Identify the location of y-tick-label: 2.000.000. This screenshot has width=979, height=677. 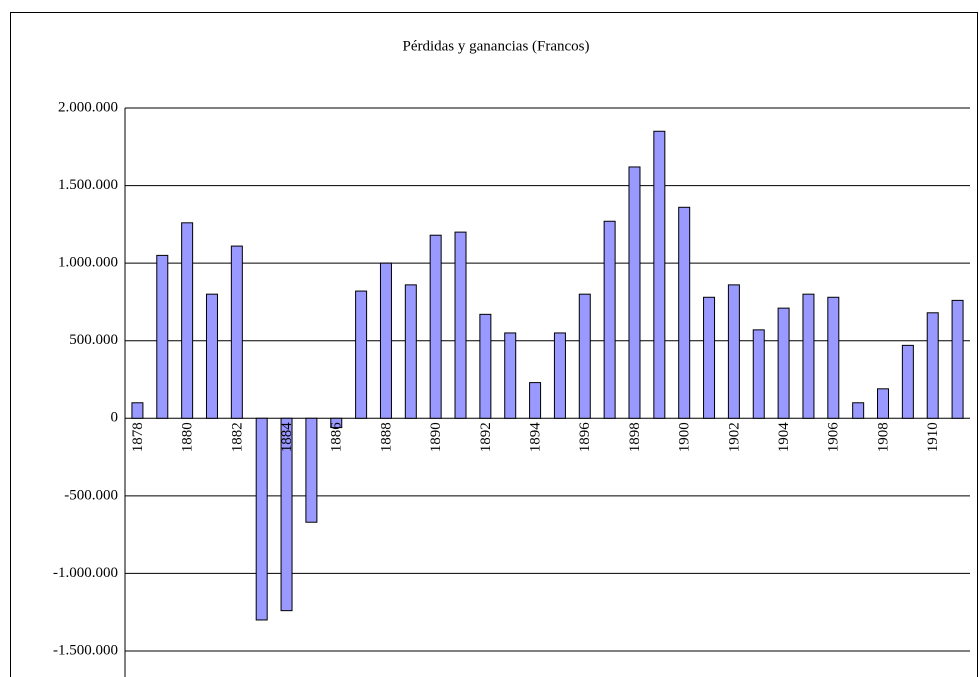
(88, 107).